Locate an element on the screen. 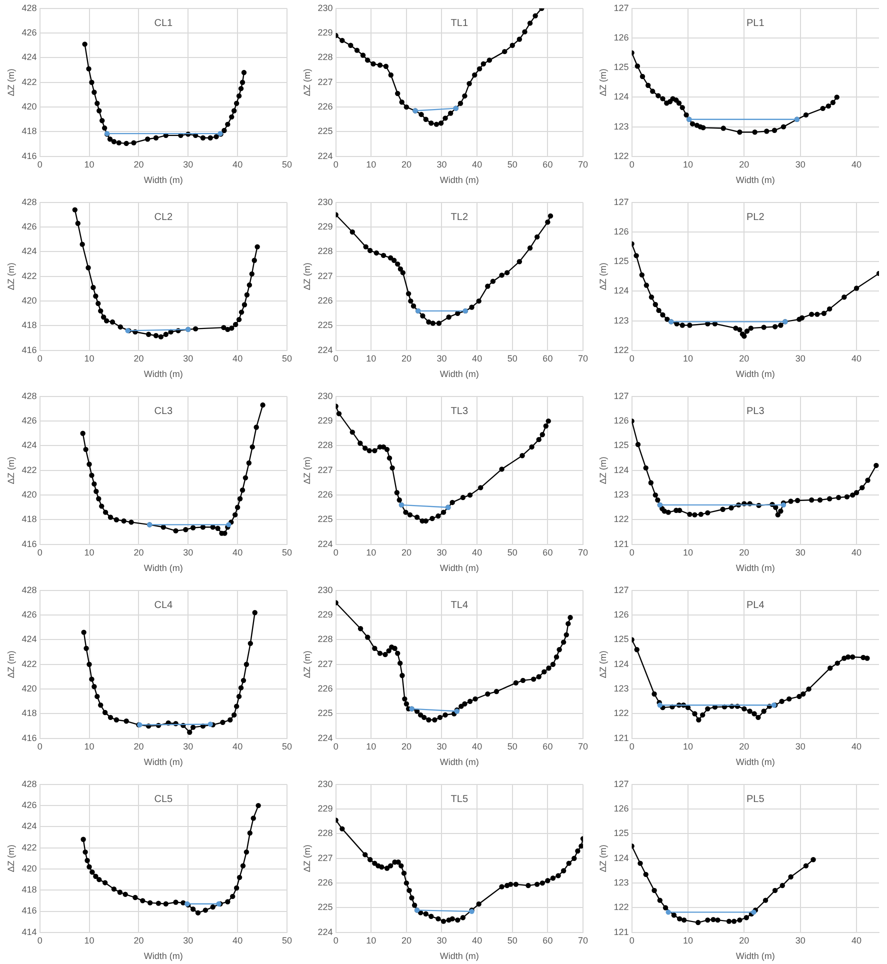 The width and height of the screenshot is (887, 964). y-tick-label: 227 is located at coordinates (325, 663).